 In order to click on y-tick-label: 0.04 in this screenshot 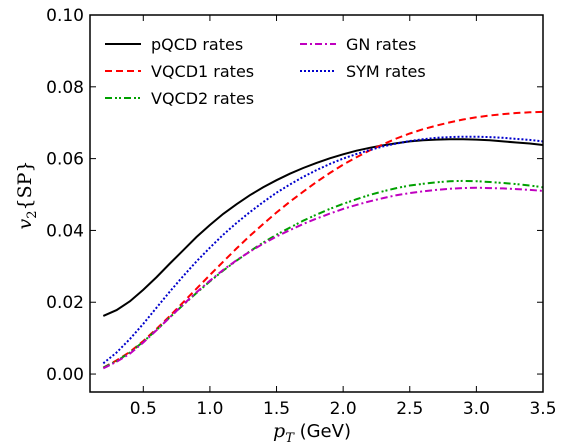, I will do `click(65, 231)`.